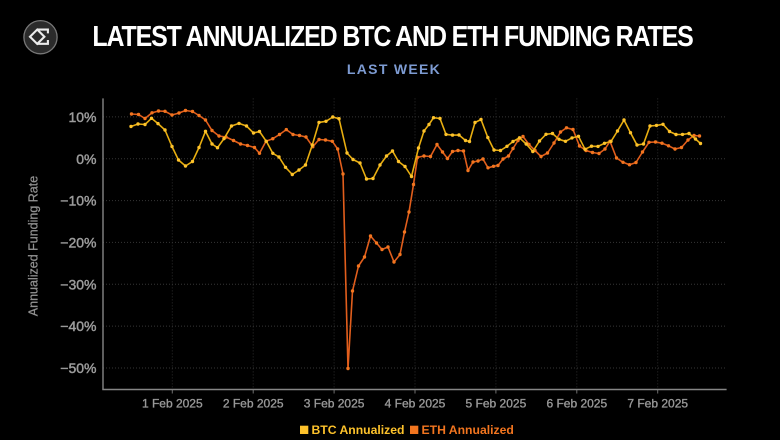 The width and height of the screenshot is (780, 440). Describe the element at coordinates (82, 117) in the screenshot. I see `svg-text: 10%` at that location.